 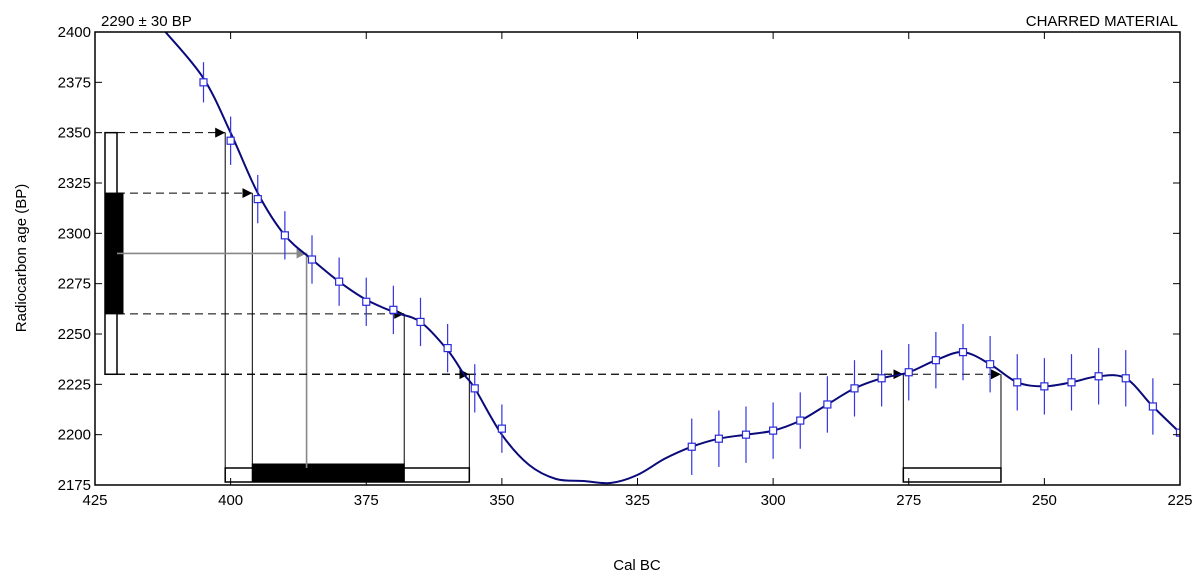 I want to click on y-tick-label: 2325, so click(x=74, y=183).